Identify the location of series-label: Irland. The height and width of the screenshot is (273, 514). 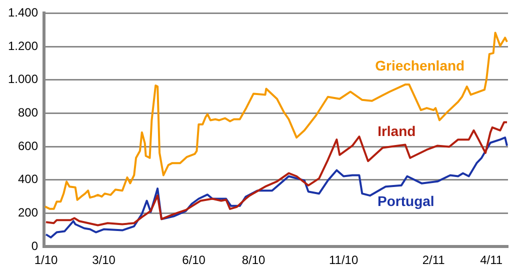
(397, 131).